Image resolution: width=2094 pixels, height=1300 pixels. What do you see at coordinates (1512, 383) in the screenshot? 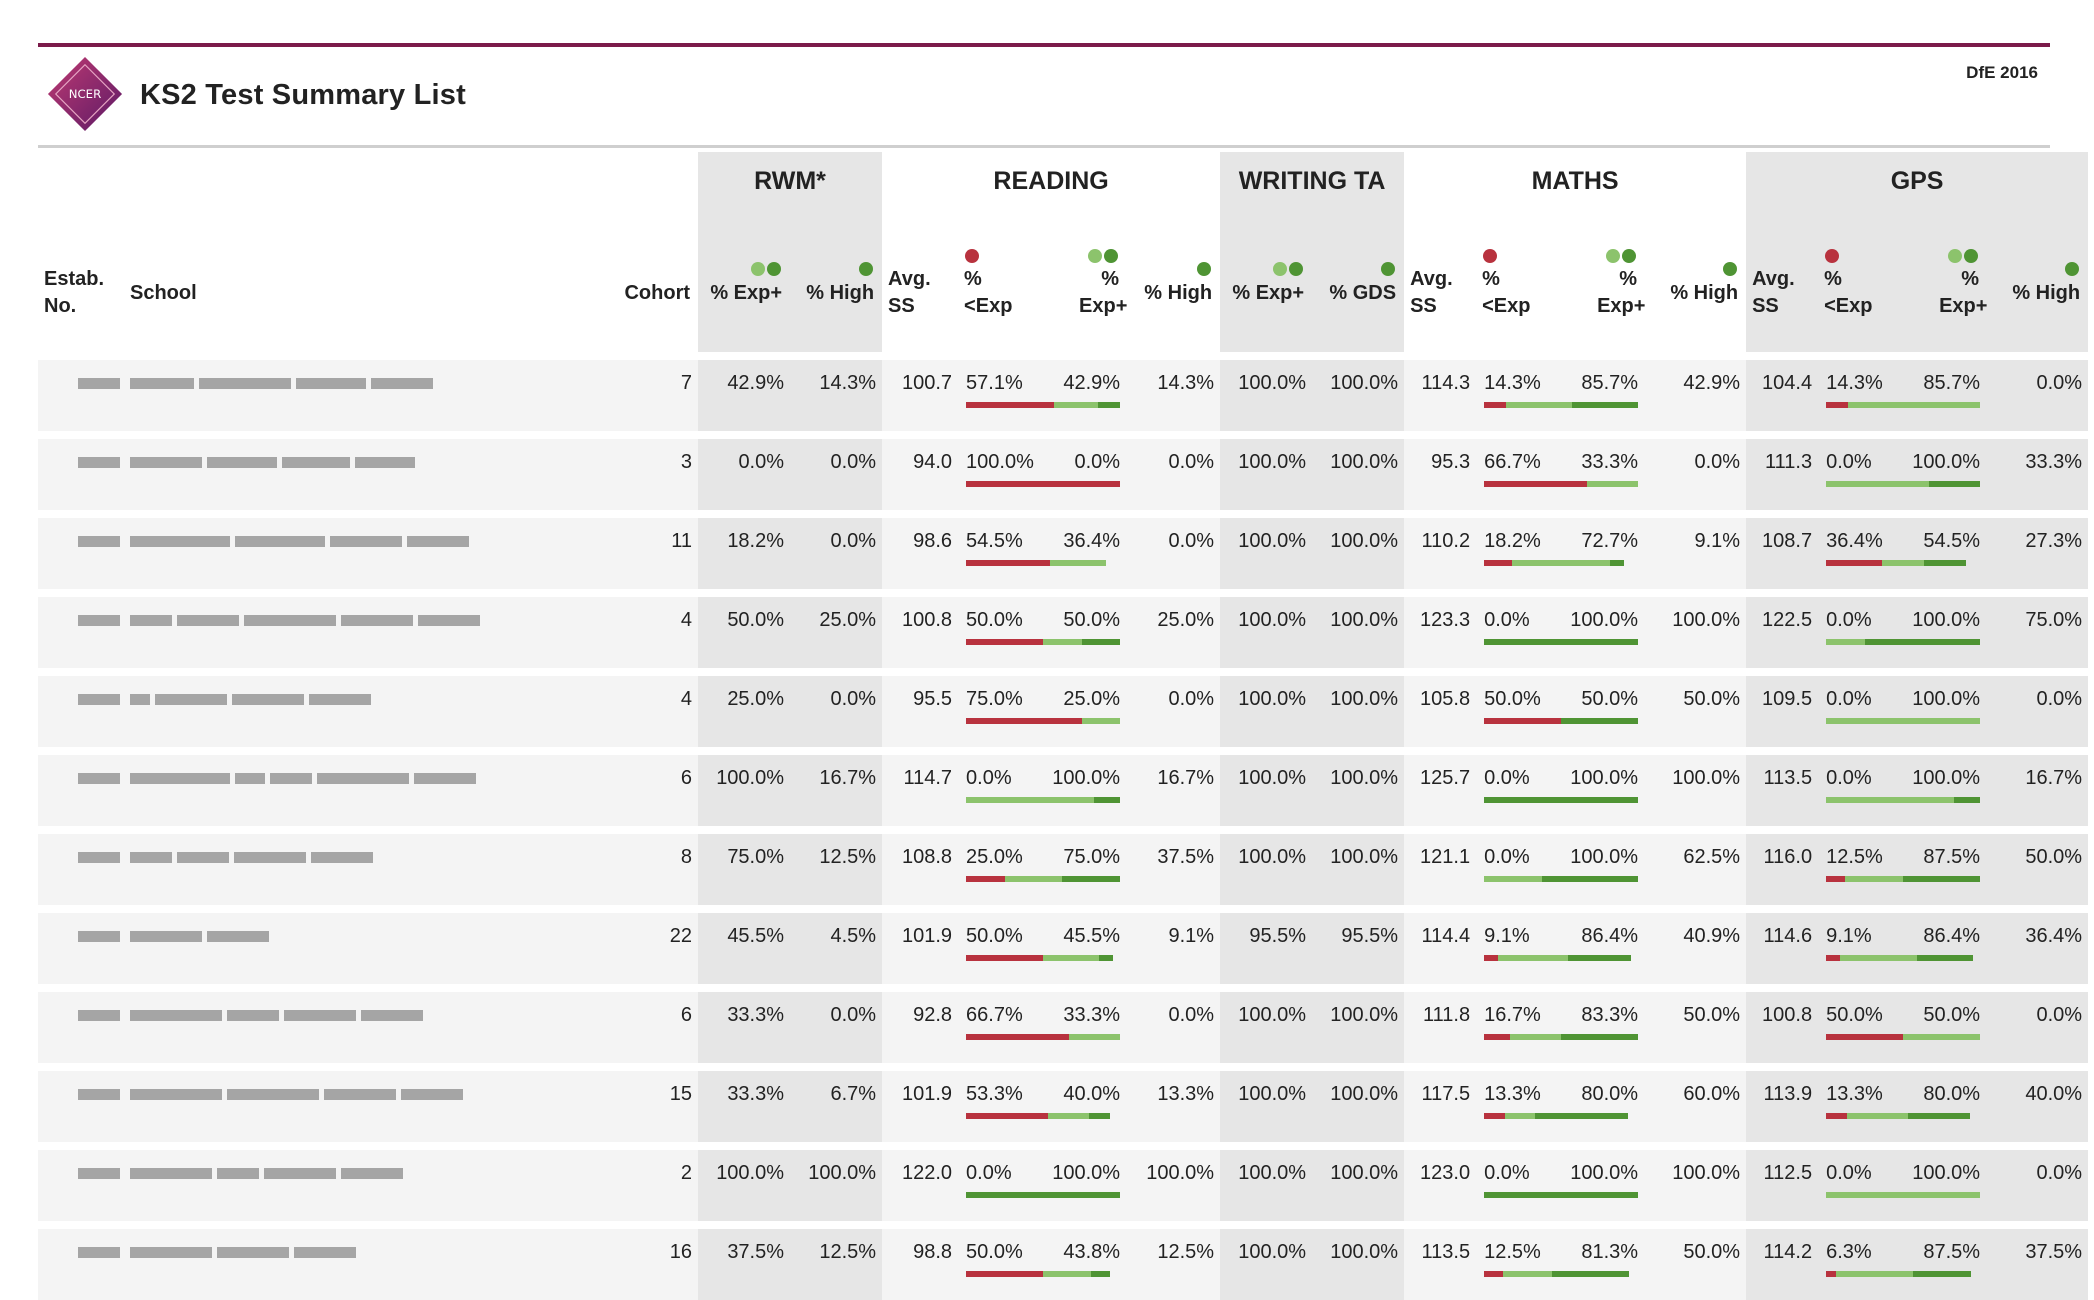
I see `maths-below-value: 14.3%` at bounding box center [1512, 383].